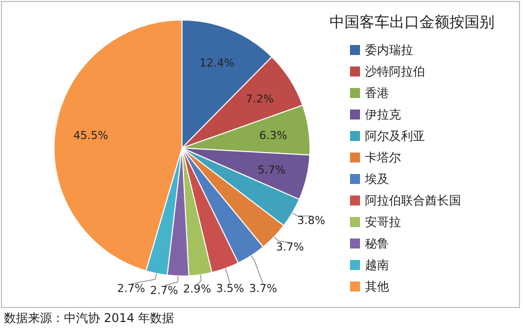  I want to click on legend-label: 阿拉伯联合酋长国, so click(413, 201).